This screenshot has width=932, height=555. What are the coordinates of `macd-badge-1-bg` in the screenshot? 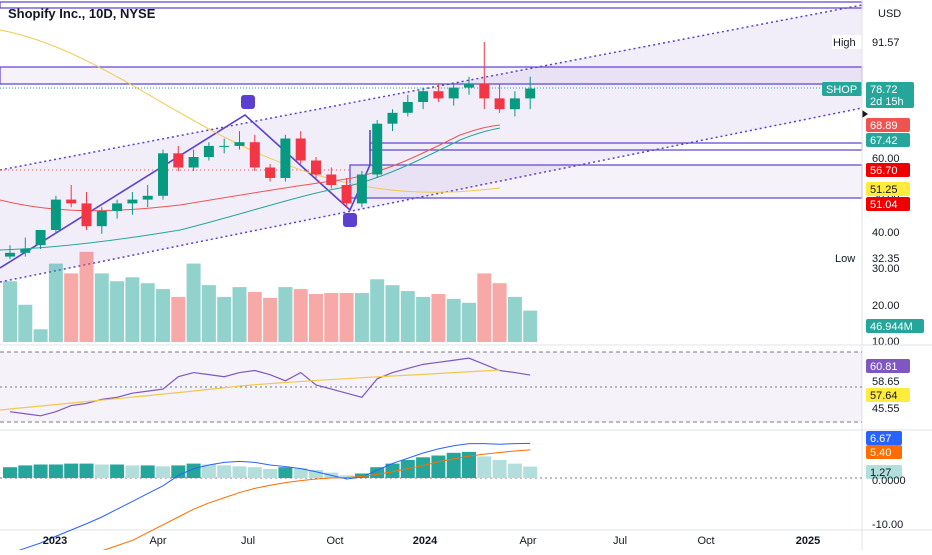 It's located at (884, 438).